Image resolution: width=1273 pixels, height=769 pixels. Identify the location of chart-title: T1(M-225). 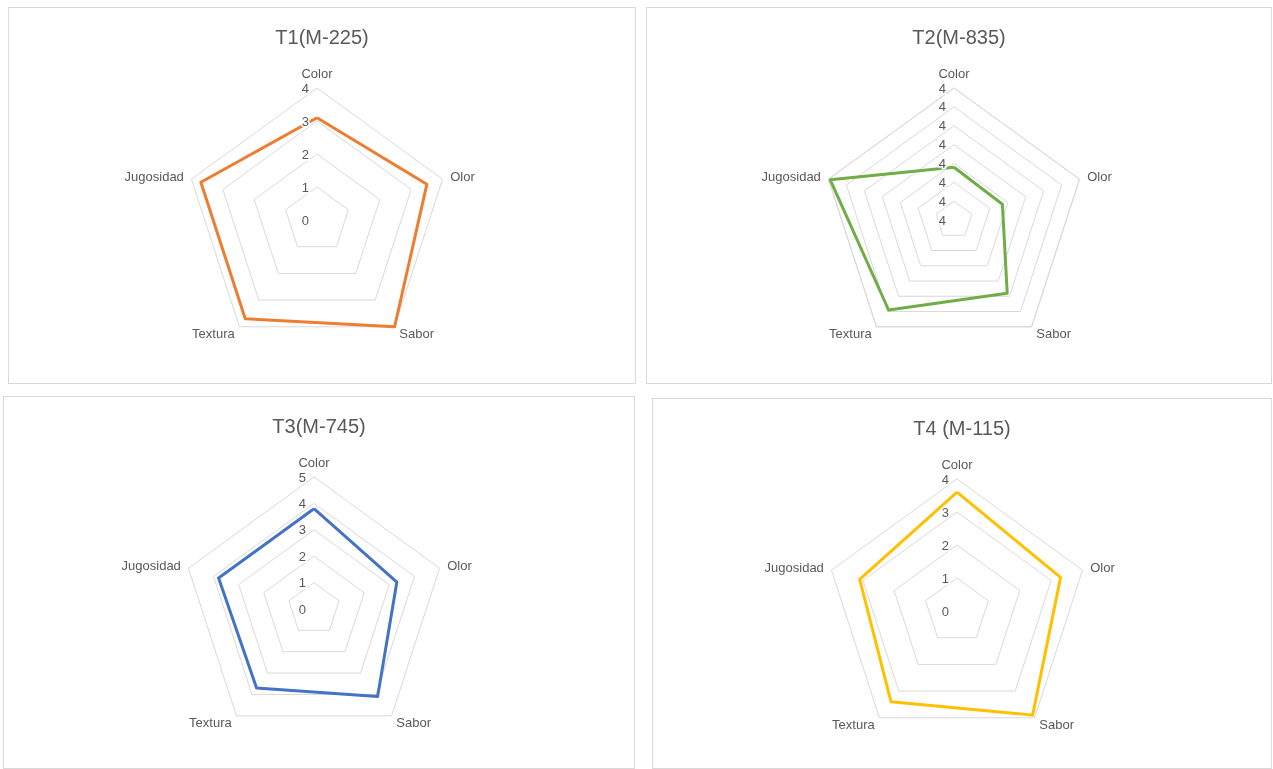
(322, 37).